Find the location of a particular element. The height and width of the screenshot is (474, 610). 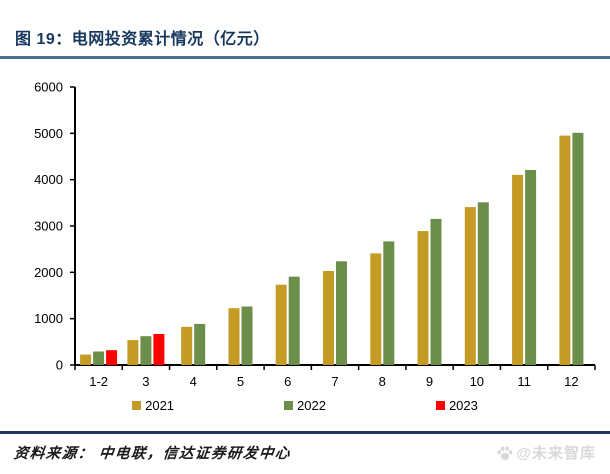

x-tick-label: 7 is located at coordinates (334, 381).